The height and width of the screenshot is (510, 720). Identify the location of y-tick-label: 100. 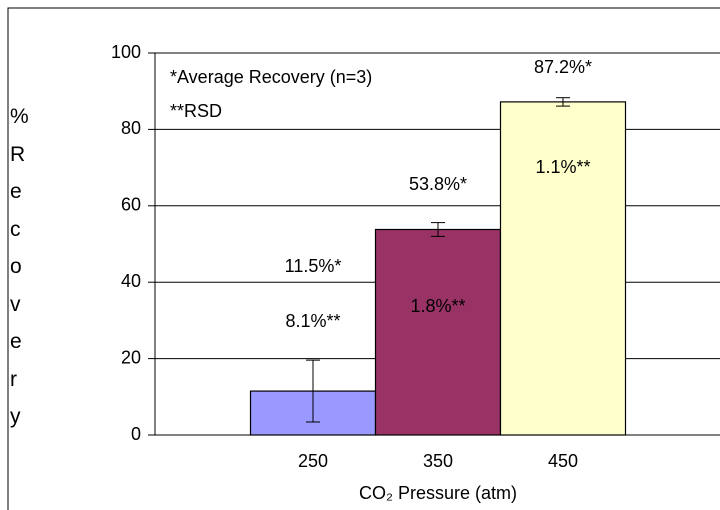
(126, 52).